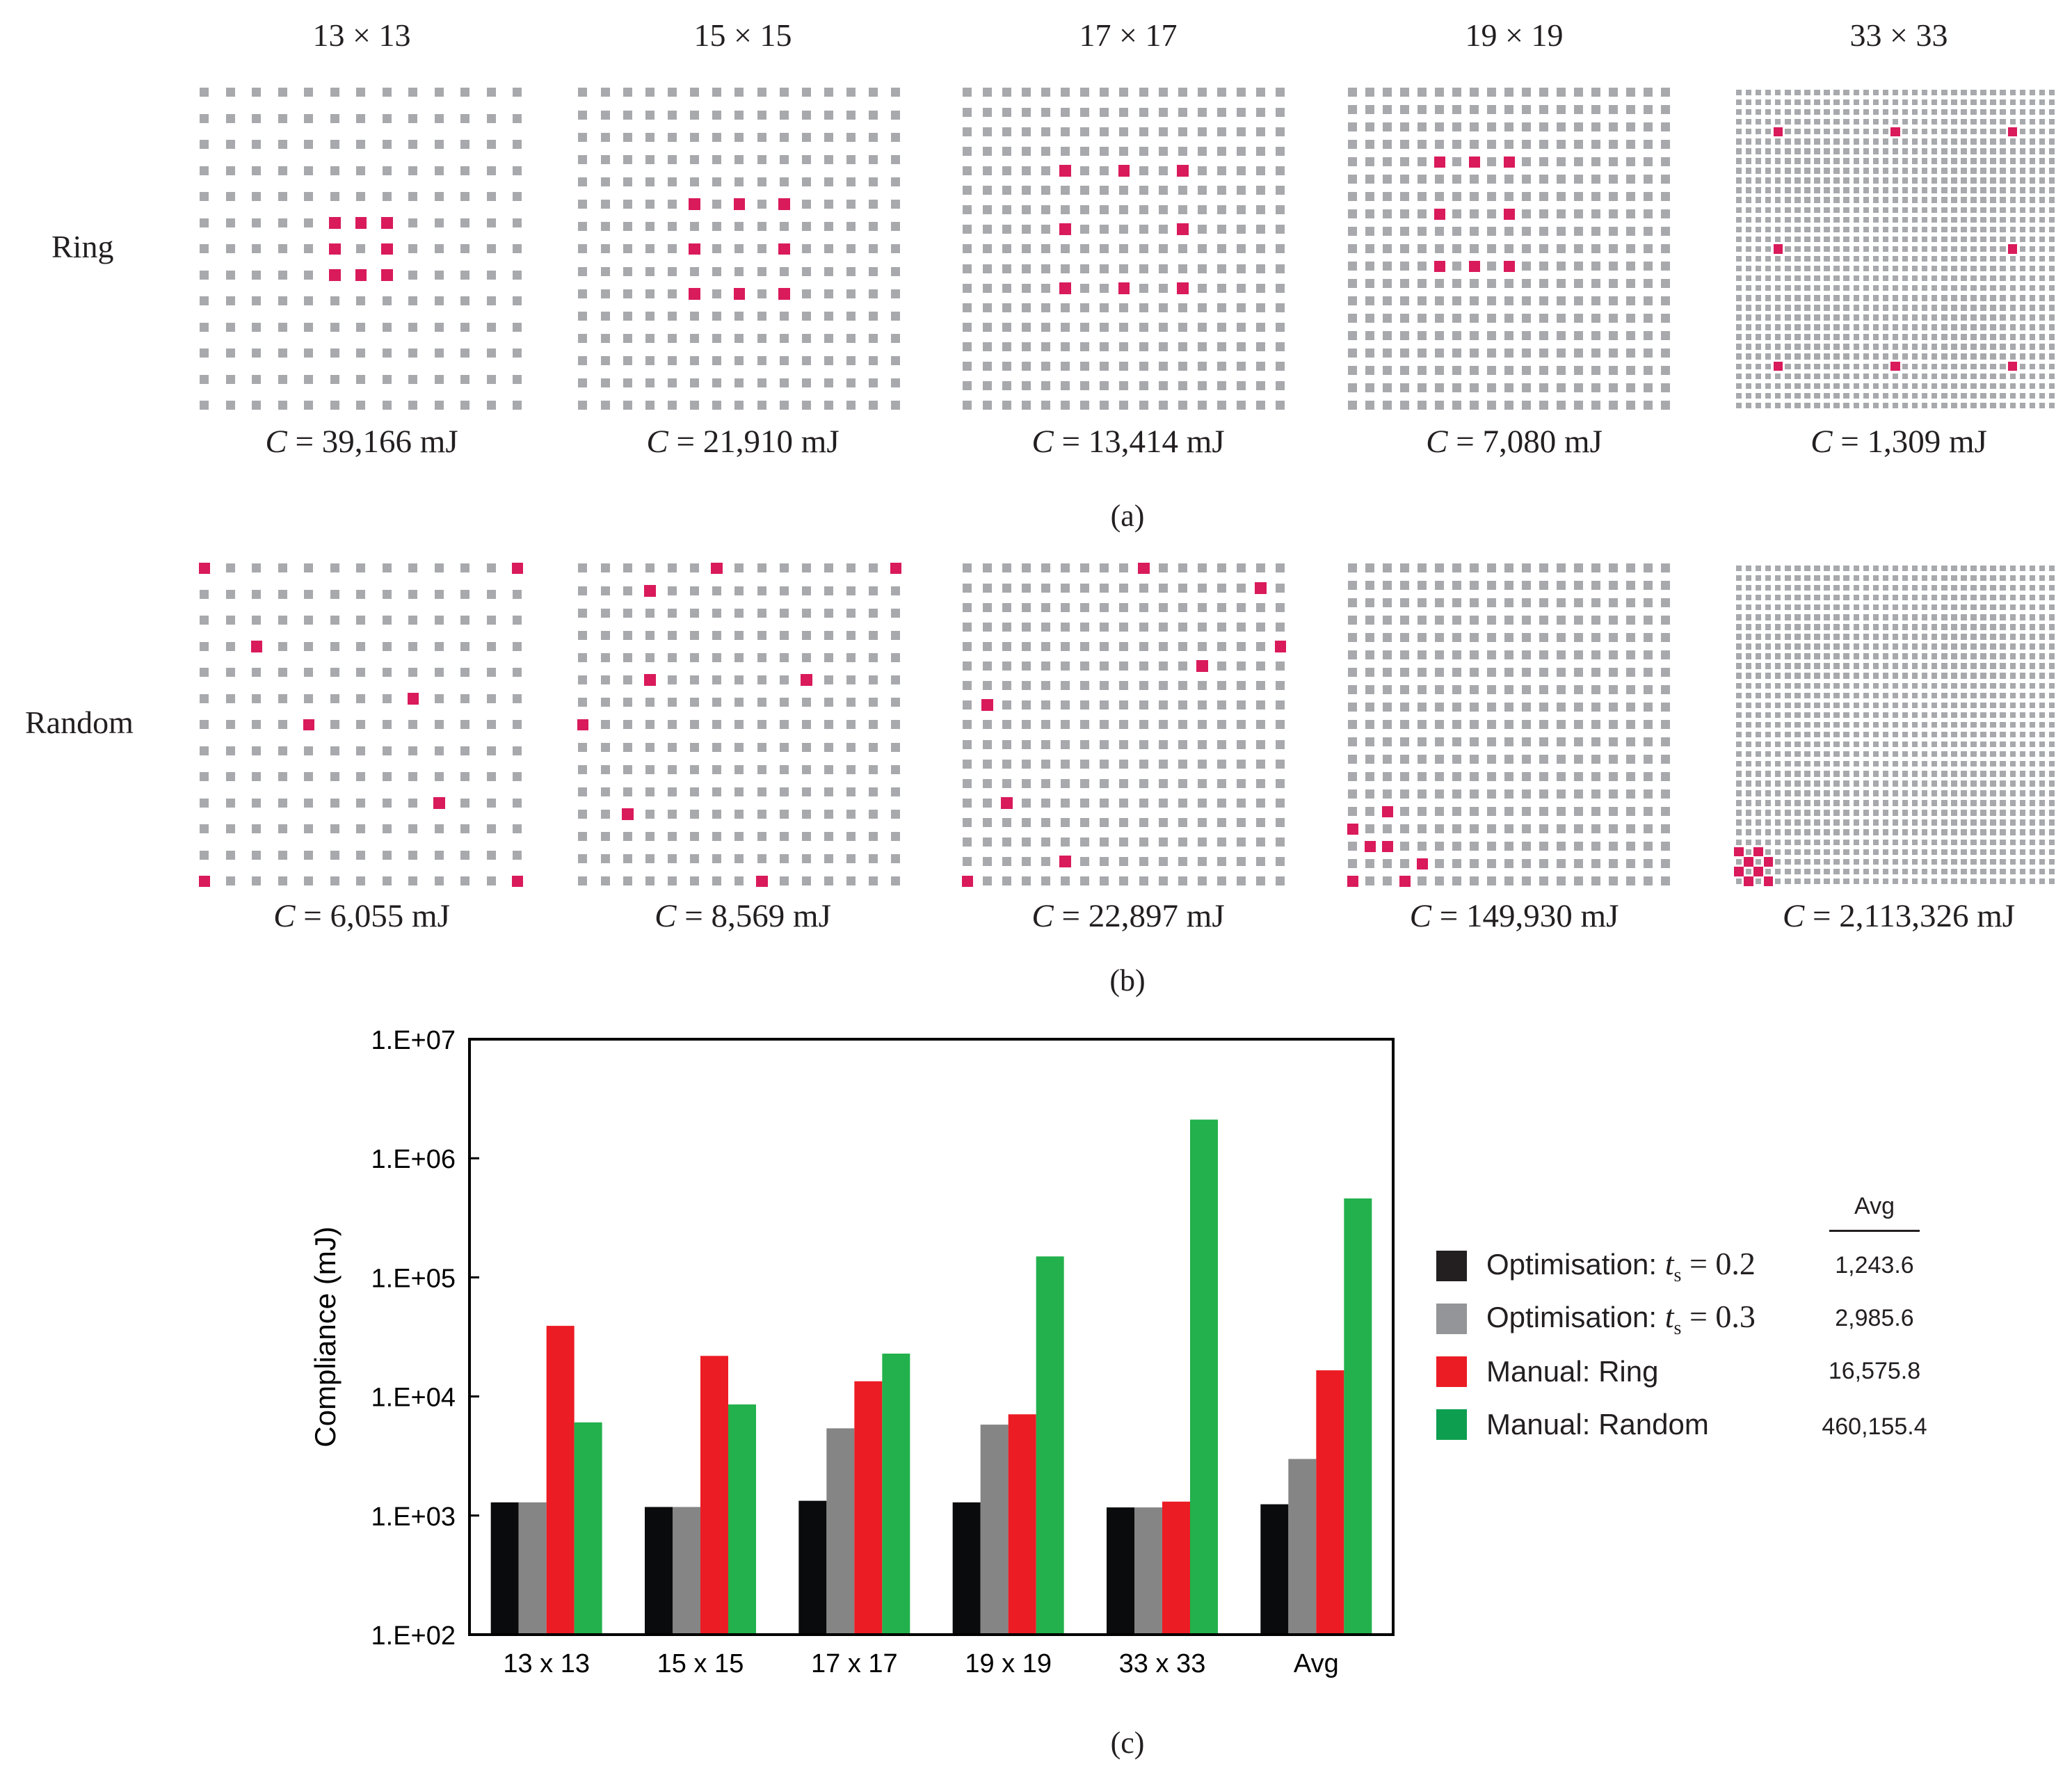  Describe the element at coordinates (743, 916) in the screenshot. I see `random-compliance-15: C = 8,569 mJ` at that location.